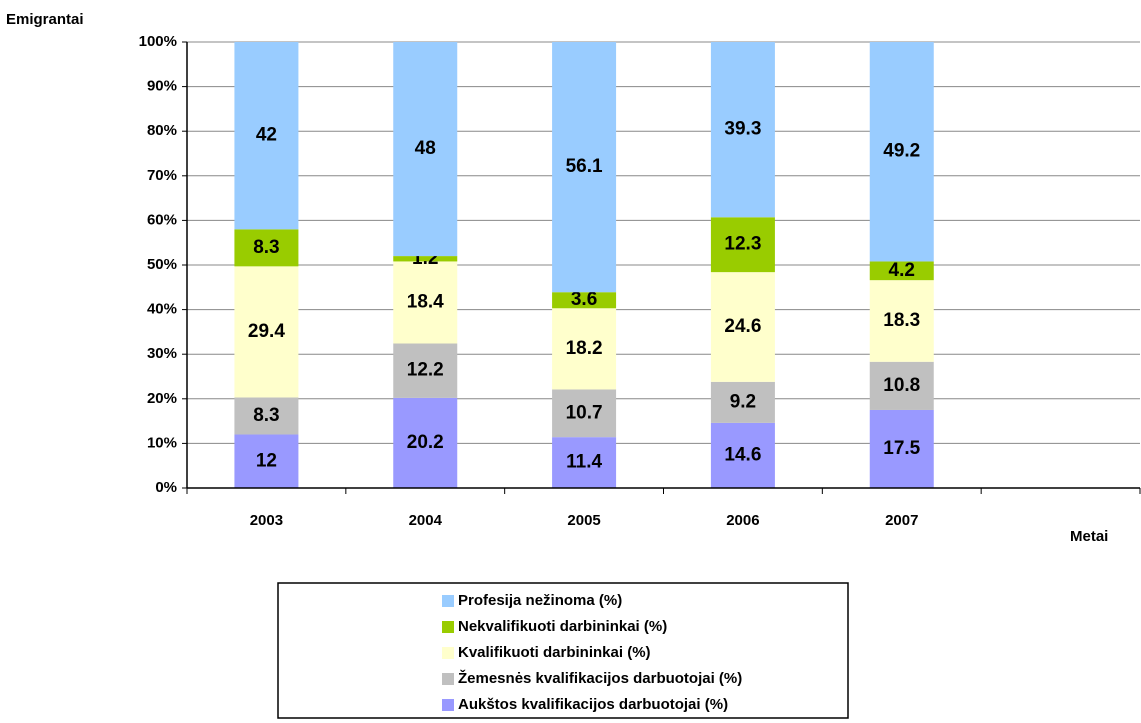  Describe the element at coordinates (162, 130) in the screenshot. I see `y-tick-label: 80%` at that location.